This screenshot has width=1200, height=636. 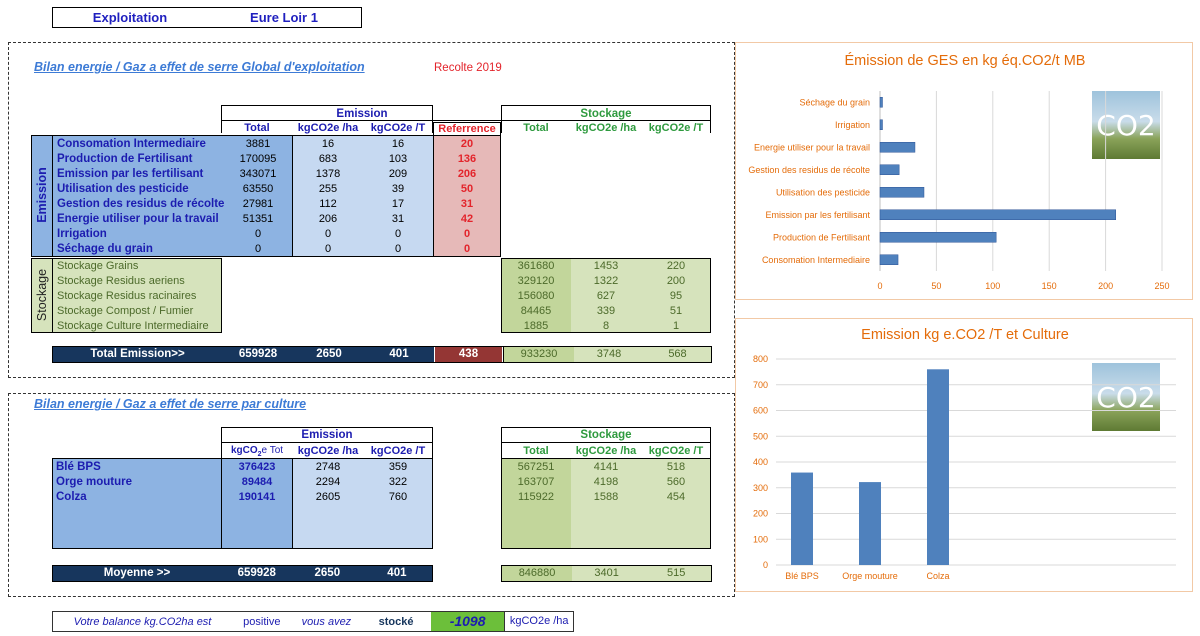 What do you see at coordinates (802, 576) in the screenshot?
I see `x-tick-label: Blé BPS` at bounding box center [802, 576].